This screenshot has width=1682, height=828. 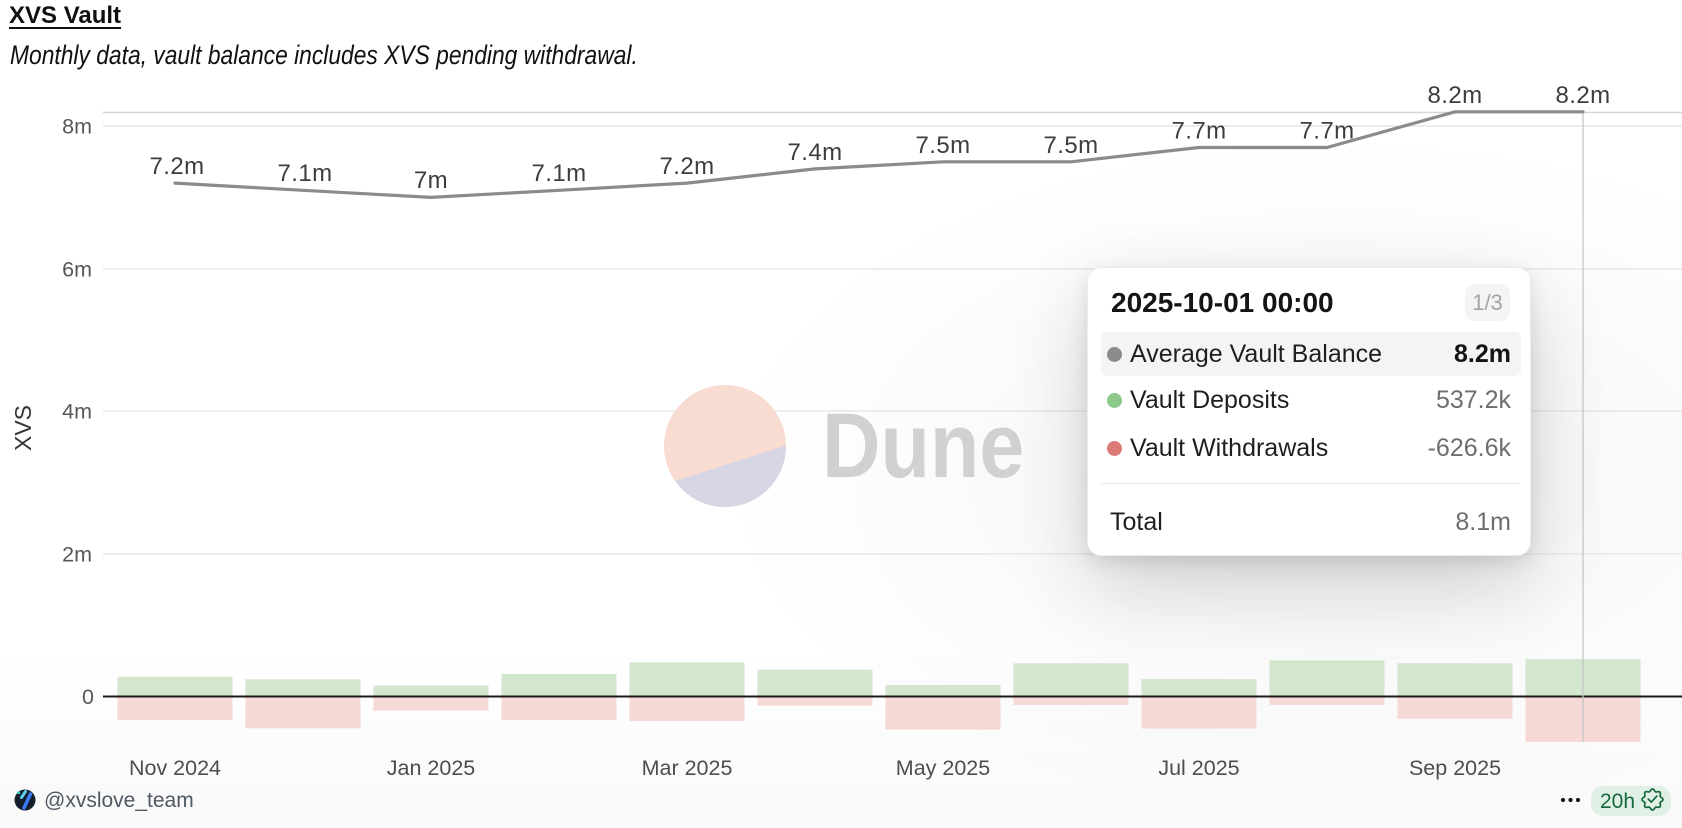 I want to click on svg-text: 7.4m, so click(x=815, y=152).